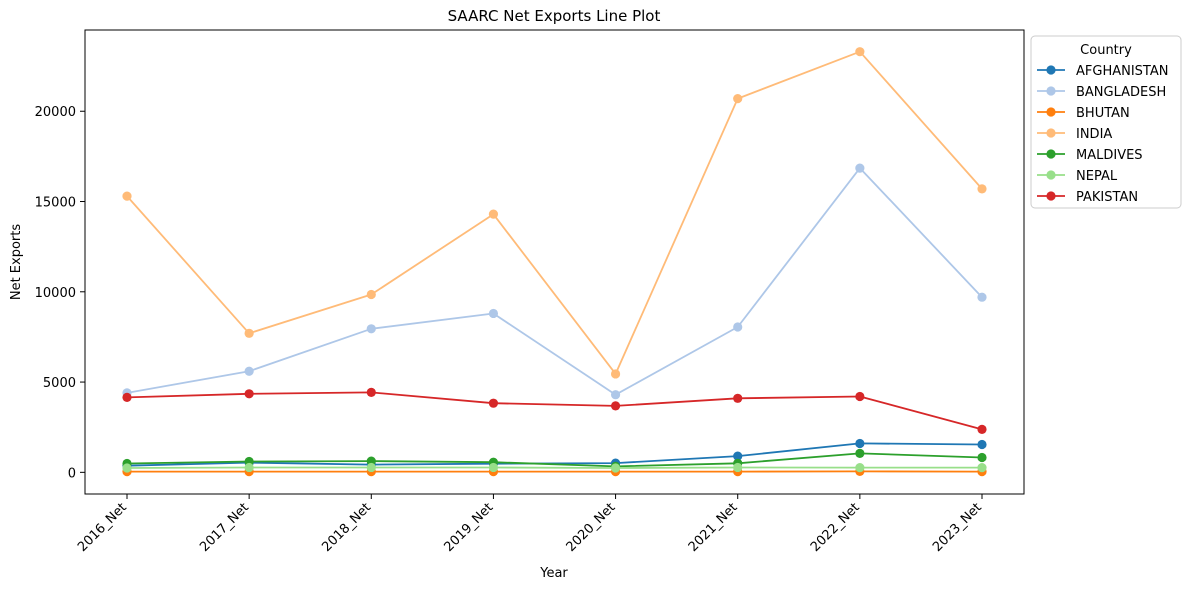 The image size is (1189, 590). What do you see at coordinates (591, 527) in the screenshot?
I see `x-tick-label: 2020_Net` at bounding box center [591, 527].